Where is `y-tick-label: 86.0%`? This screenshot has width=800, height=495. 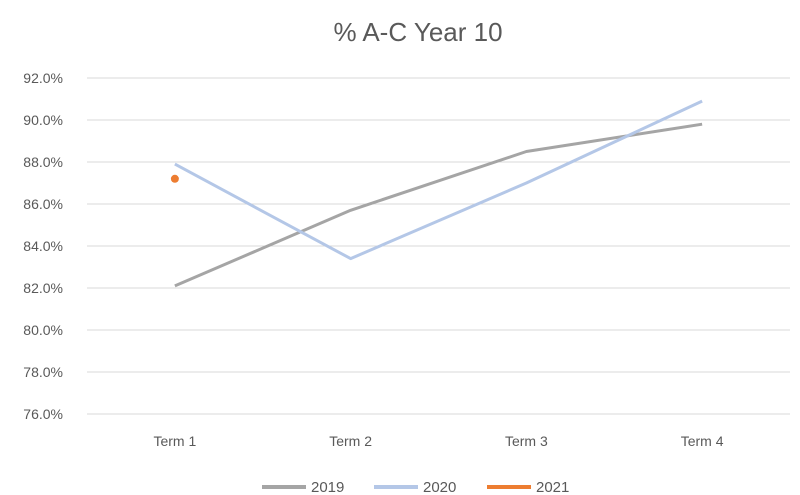
y-tick-label: 86.0% is located at coordinates (43, 204).